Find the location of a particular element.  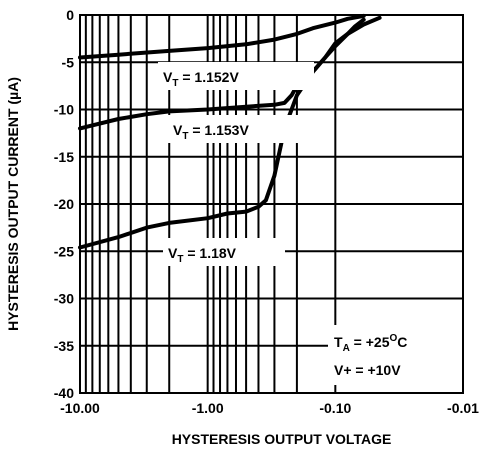

y-tick-label: -15 is located at coordinates (64, 157).